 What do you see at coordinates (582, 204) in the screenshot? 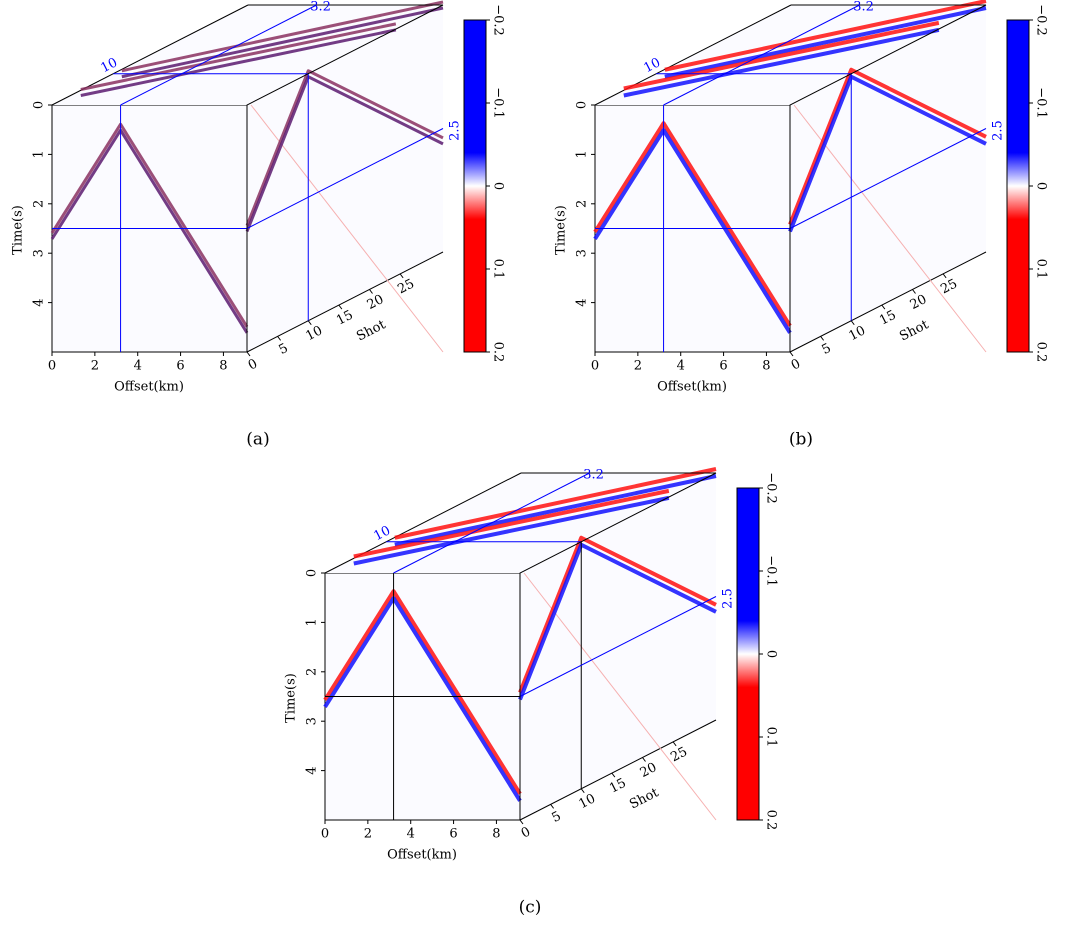
I see `y-tick-label: 2` at bounding box center [582, 204].